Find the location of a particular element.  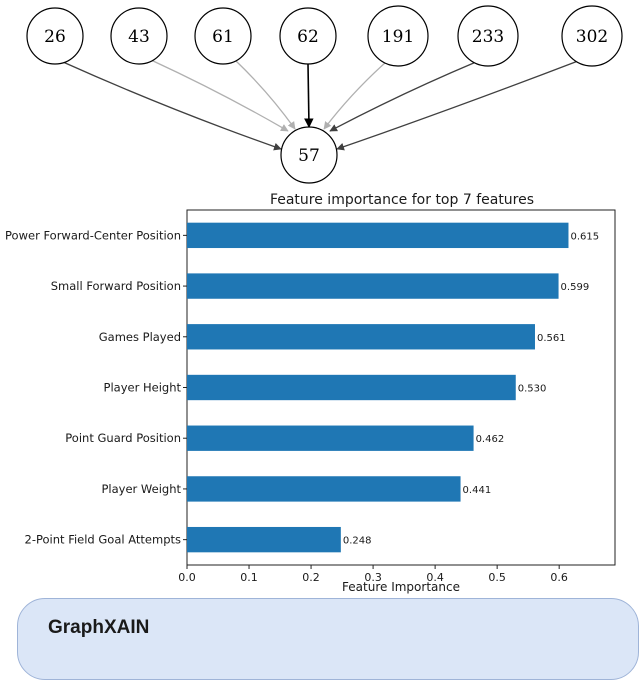

target-node: 57 is located at coordinates (309, 155).